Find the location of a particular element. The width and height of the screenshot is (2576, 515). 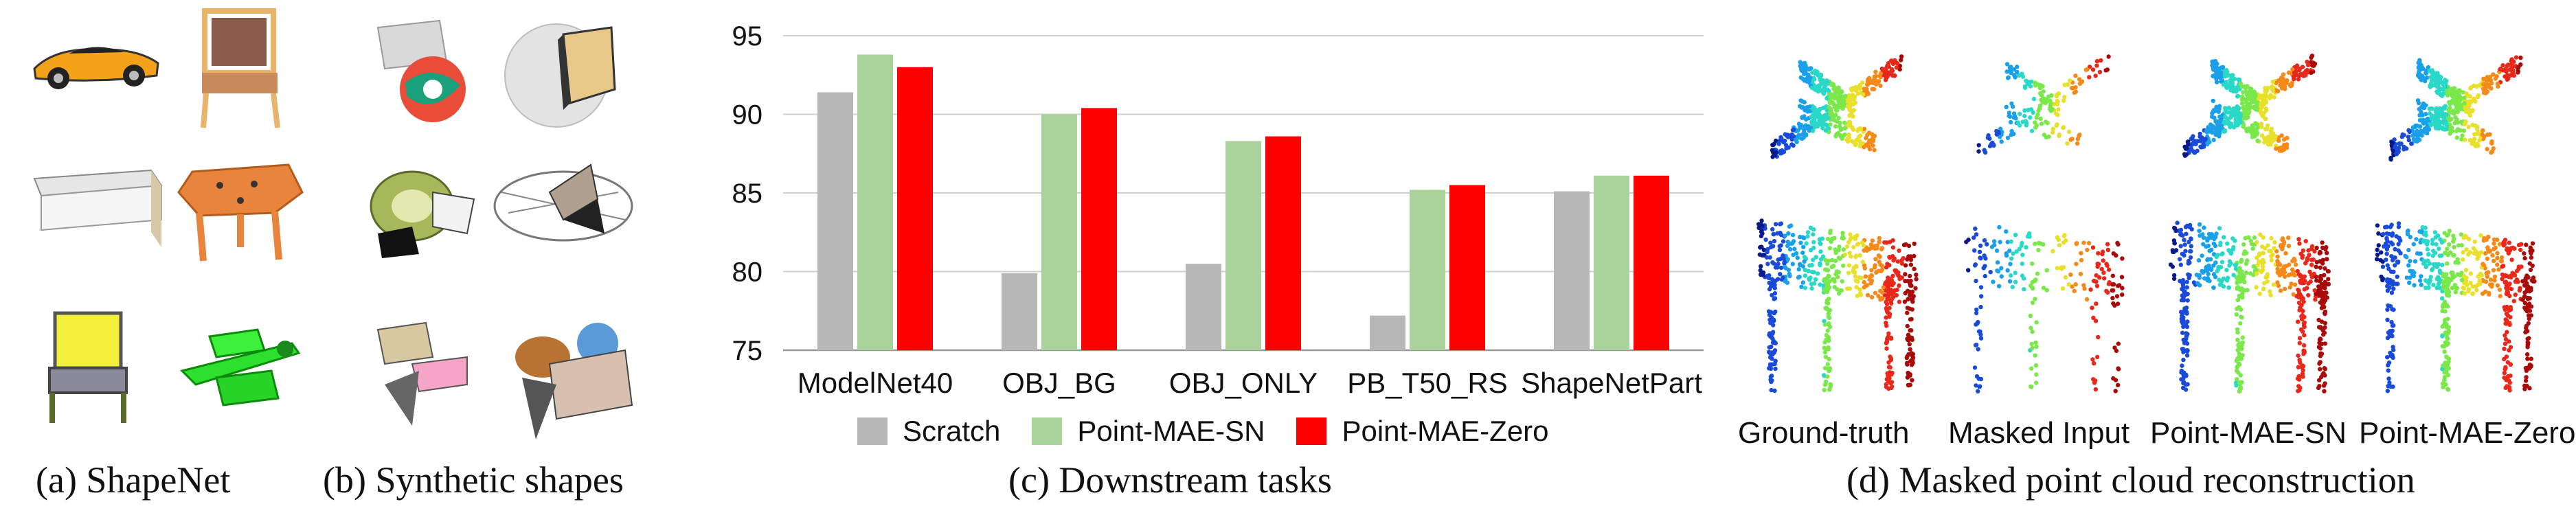

bar-scratch-obj-only is located at coordinates (1203, 307).